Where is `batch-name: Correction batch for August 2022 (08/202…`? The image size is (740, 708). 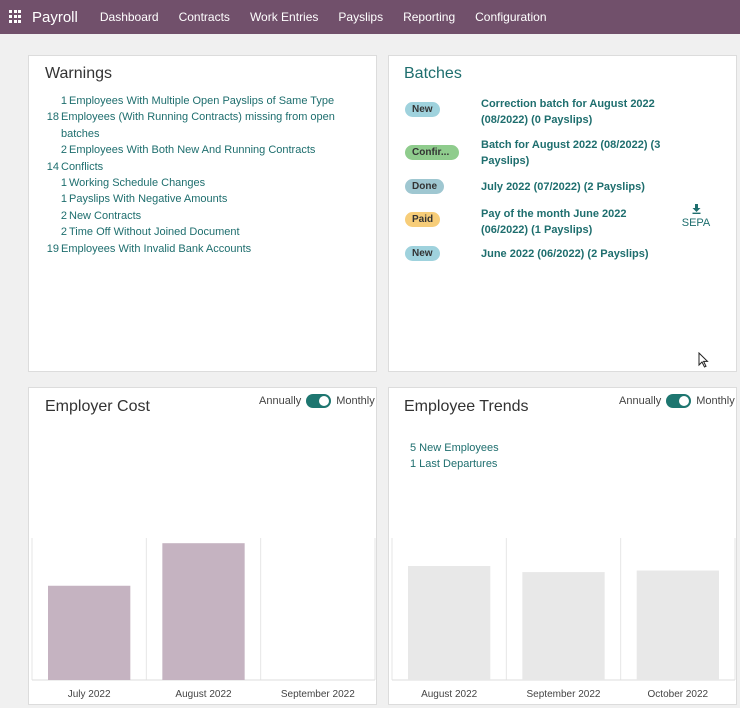 batch-name: Correction batch for August 2022 (08/202… is located at coordinates (568, 112).